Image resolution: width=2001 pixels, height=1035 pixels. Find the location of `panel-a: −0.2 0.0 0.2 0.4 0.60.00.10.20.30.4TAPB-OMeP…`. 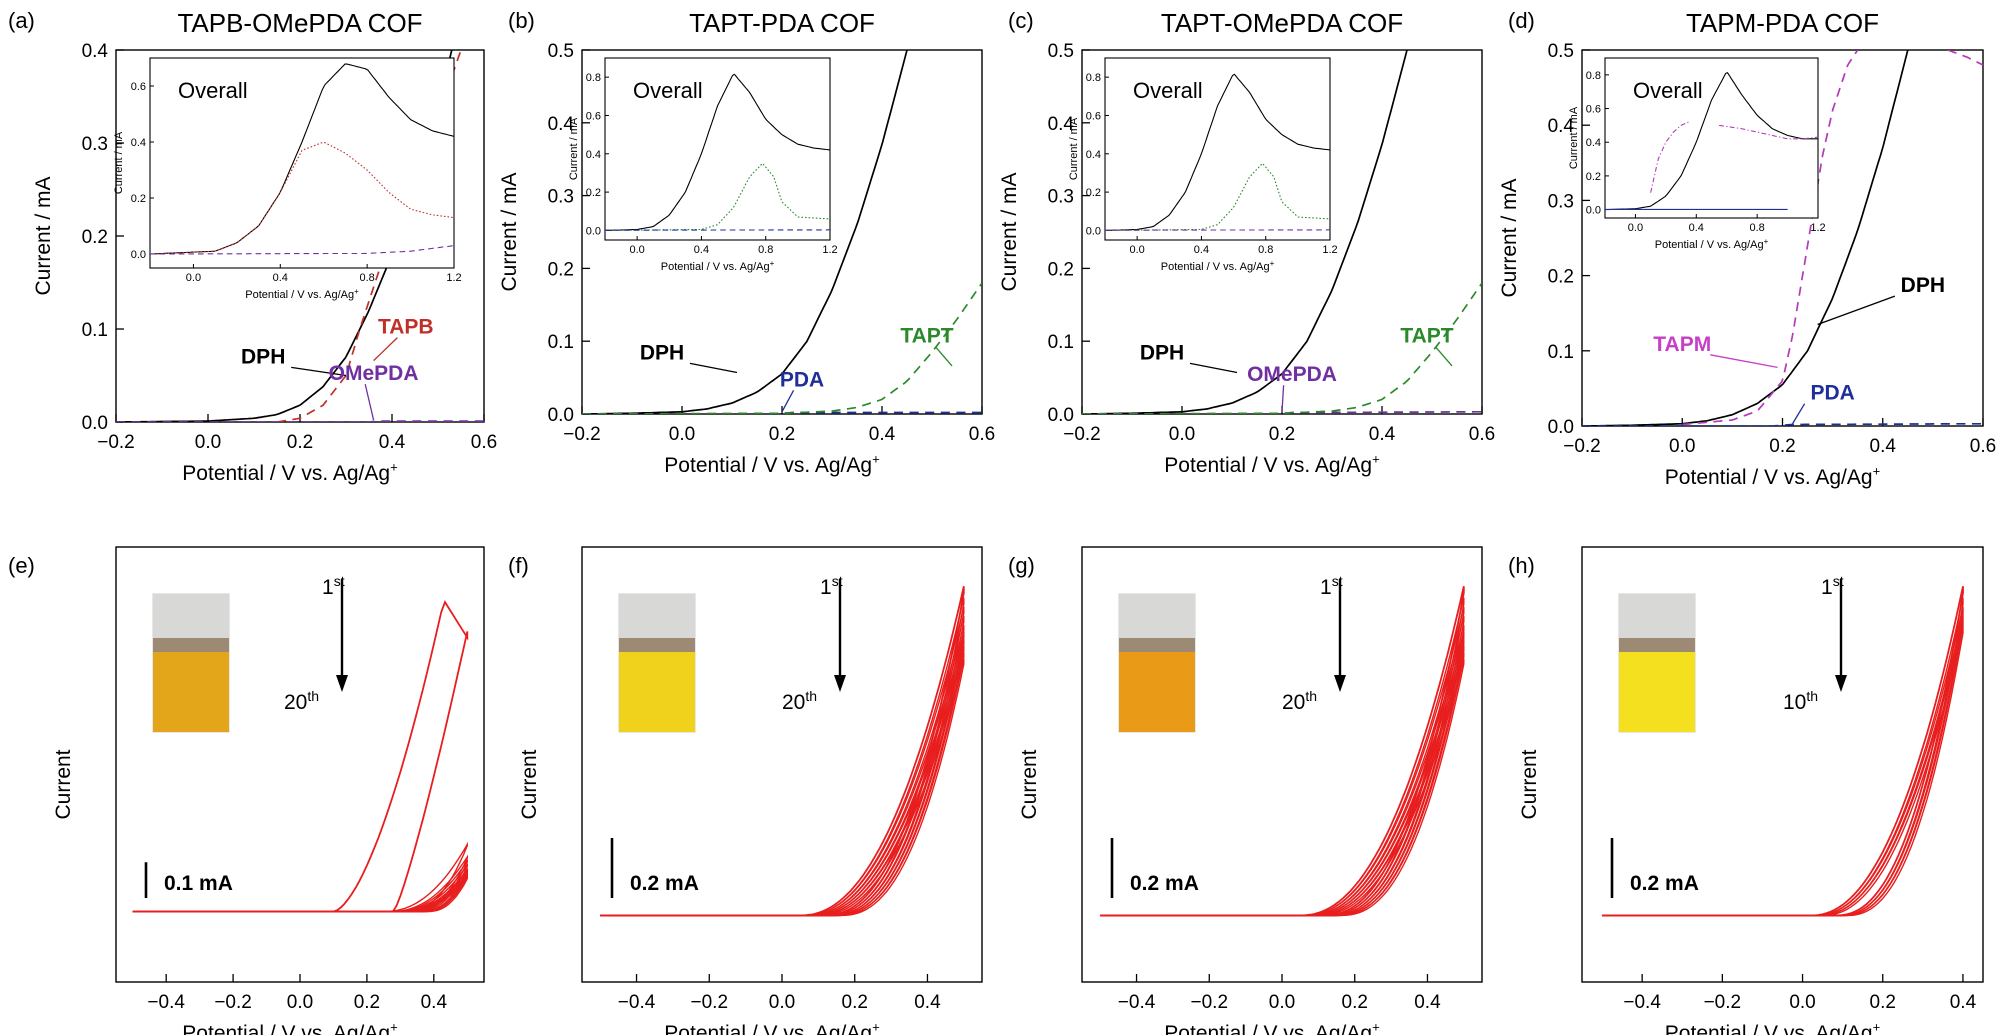

panel-a: −0.2 0.0 0.2 0.4 0.60.00.10.20.30.4TAPB-OMeP… is located at coordinates (264, 246).